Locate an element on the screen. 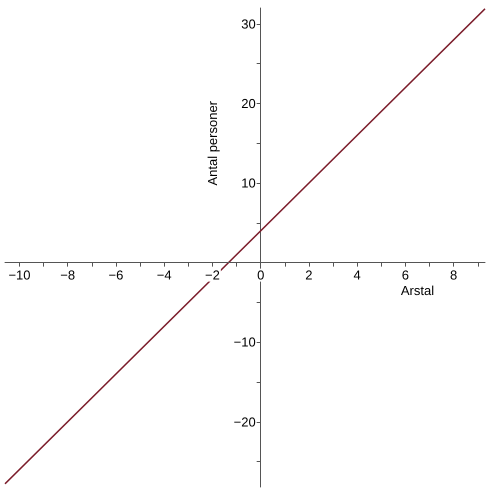  x-tick-label: 6 is located at coordinates (406, 275).